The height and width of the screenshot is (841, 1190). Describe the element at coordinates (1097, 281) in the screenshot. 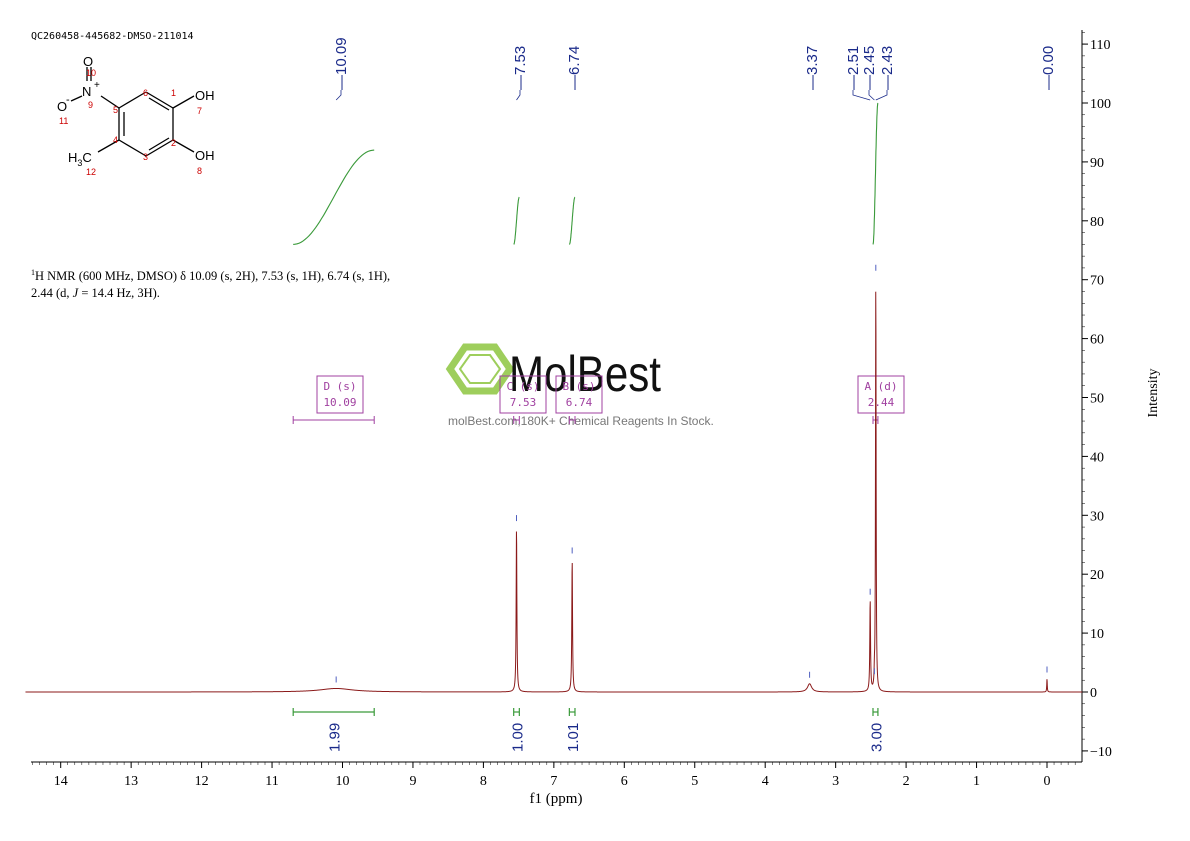

I see `y-tick-label: 70` at that location.